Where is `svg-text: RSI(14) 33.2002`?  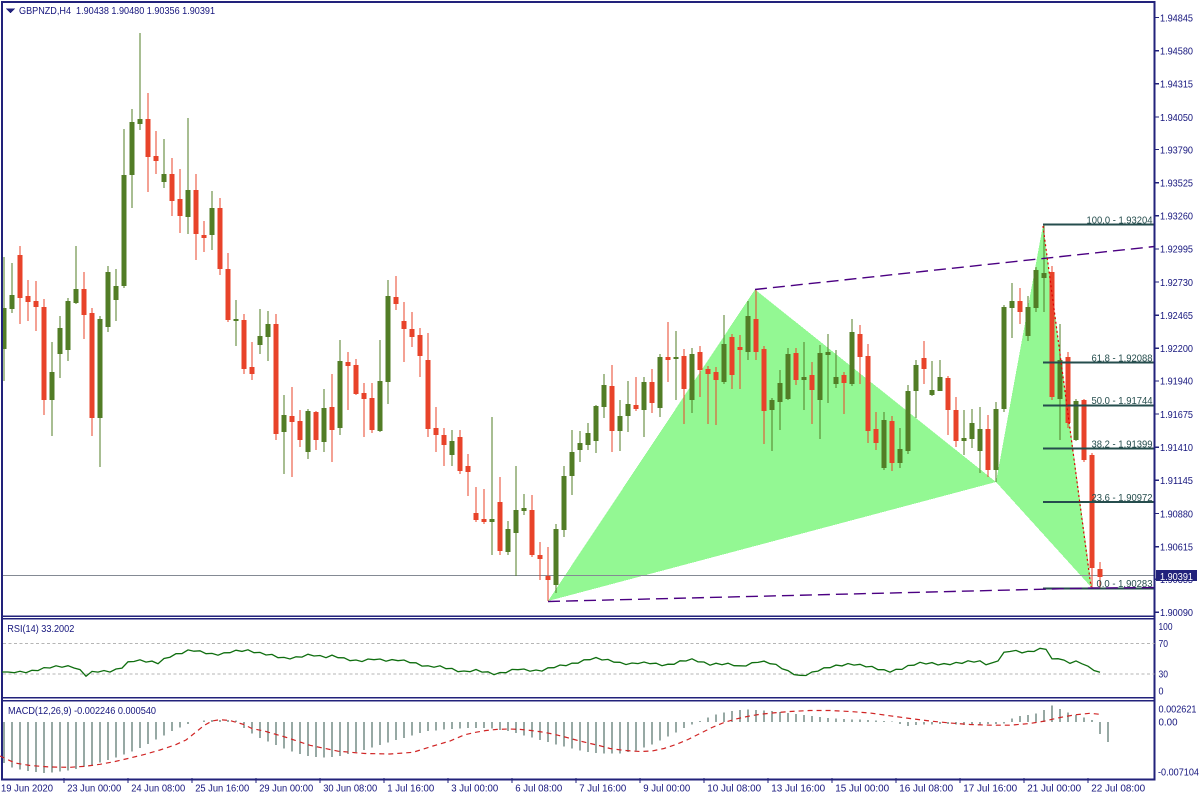
svg-text: RSI(14) 33.2002 is located at coordinates (40, 629).